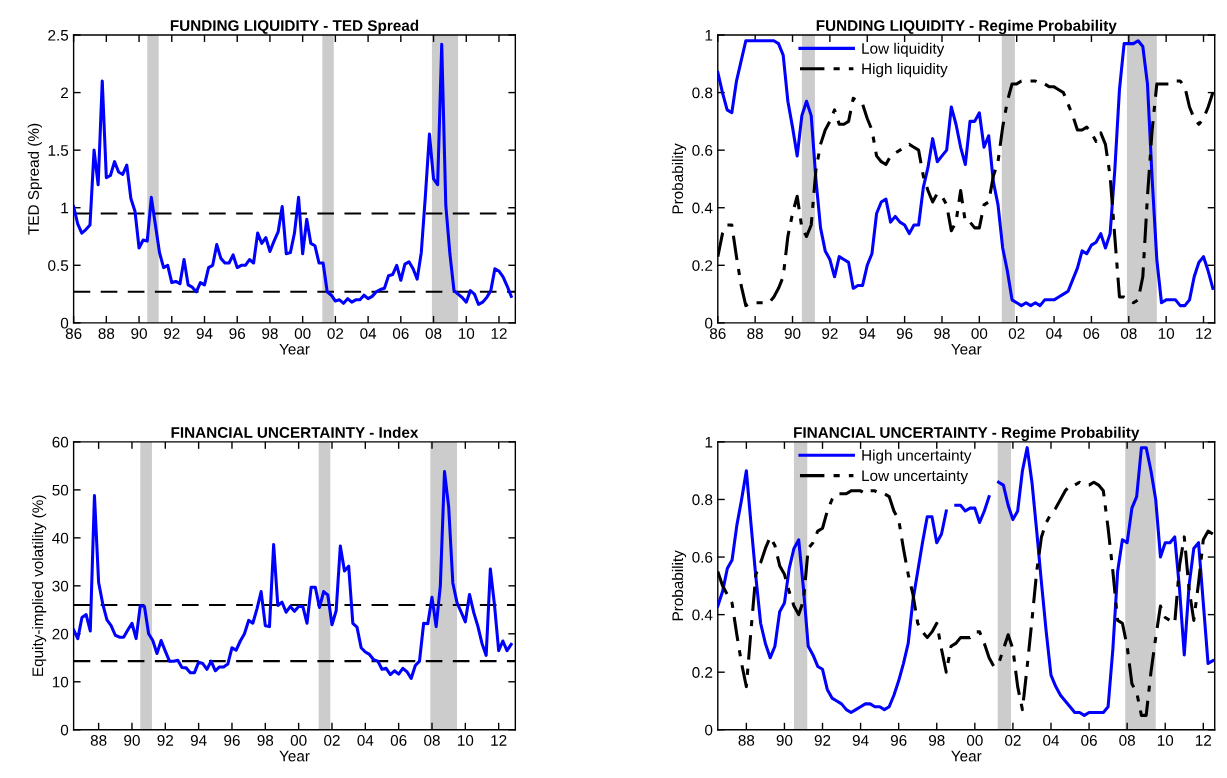 The height and width of the screenshot is (778, 1227). What do you see at coordinates (60, 490) in the screenshot?
I see `y-tick-label: 50` at bounding box center [60, 490].